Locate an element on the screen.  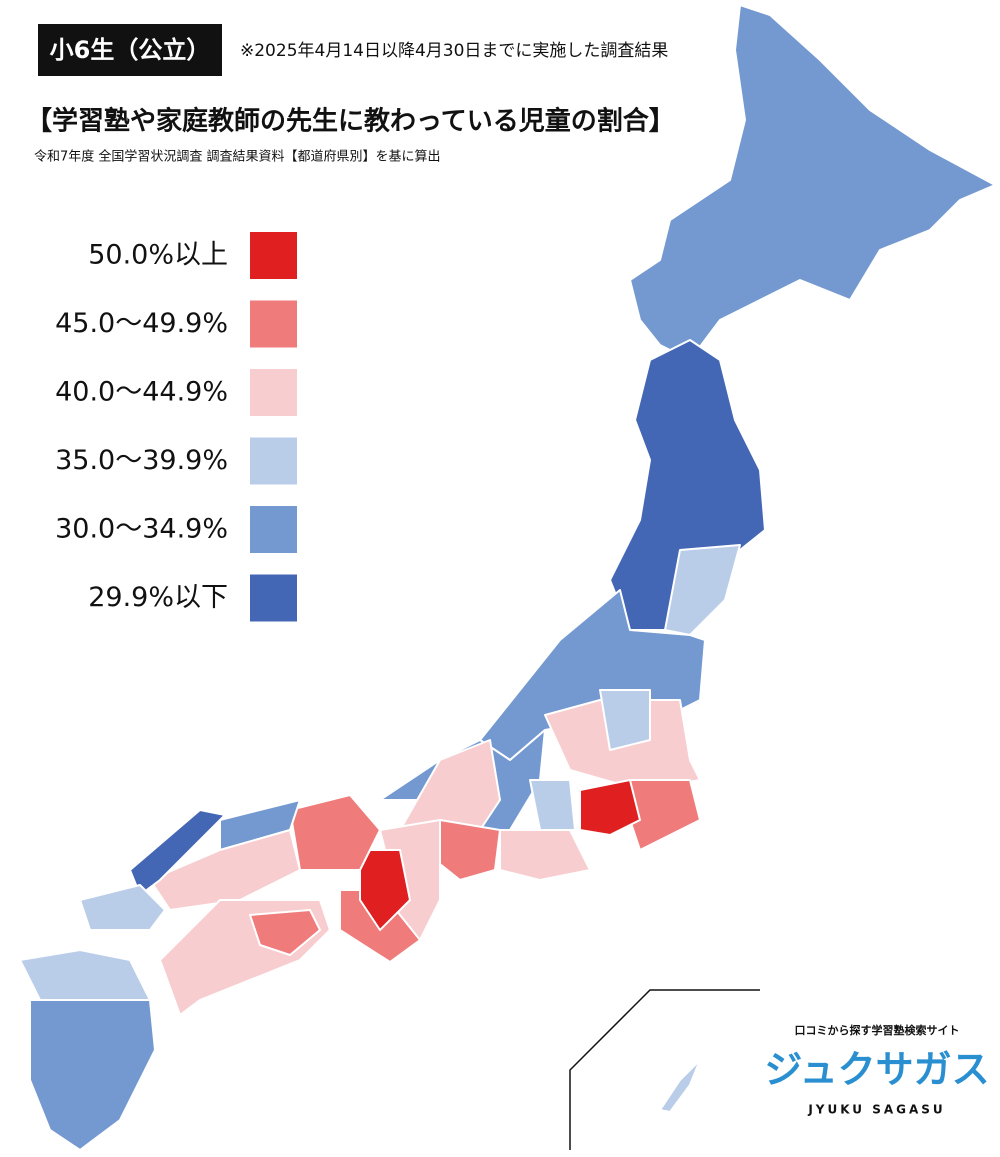
logo-romaji: JYUKU SAGASU is located at coordinates (876, 1110).